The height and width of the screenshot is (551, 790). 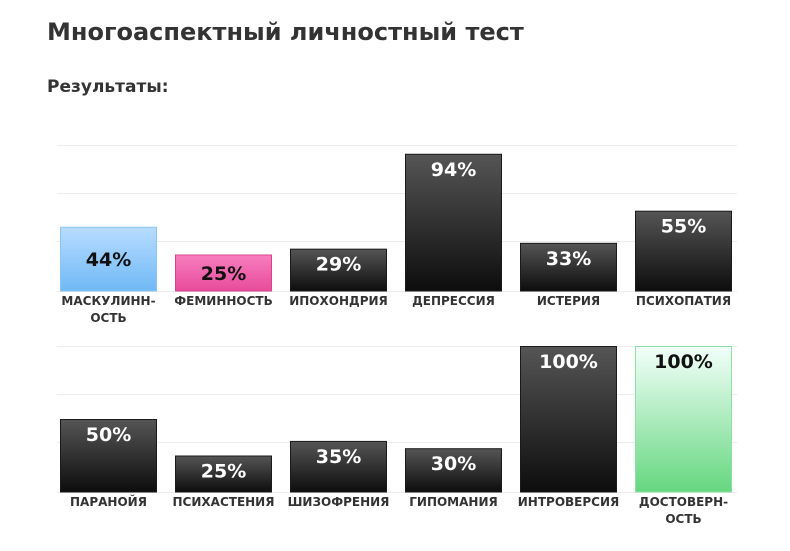 What do you see at coordinates (453, 301) in the screenshot?
I see `category-label: ДЕПРЕССИЯ` at bounding box center [453, 301].